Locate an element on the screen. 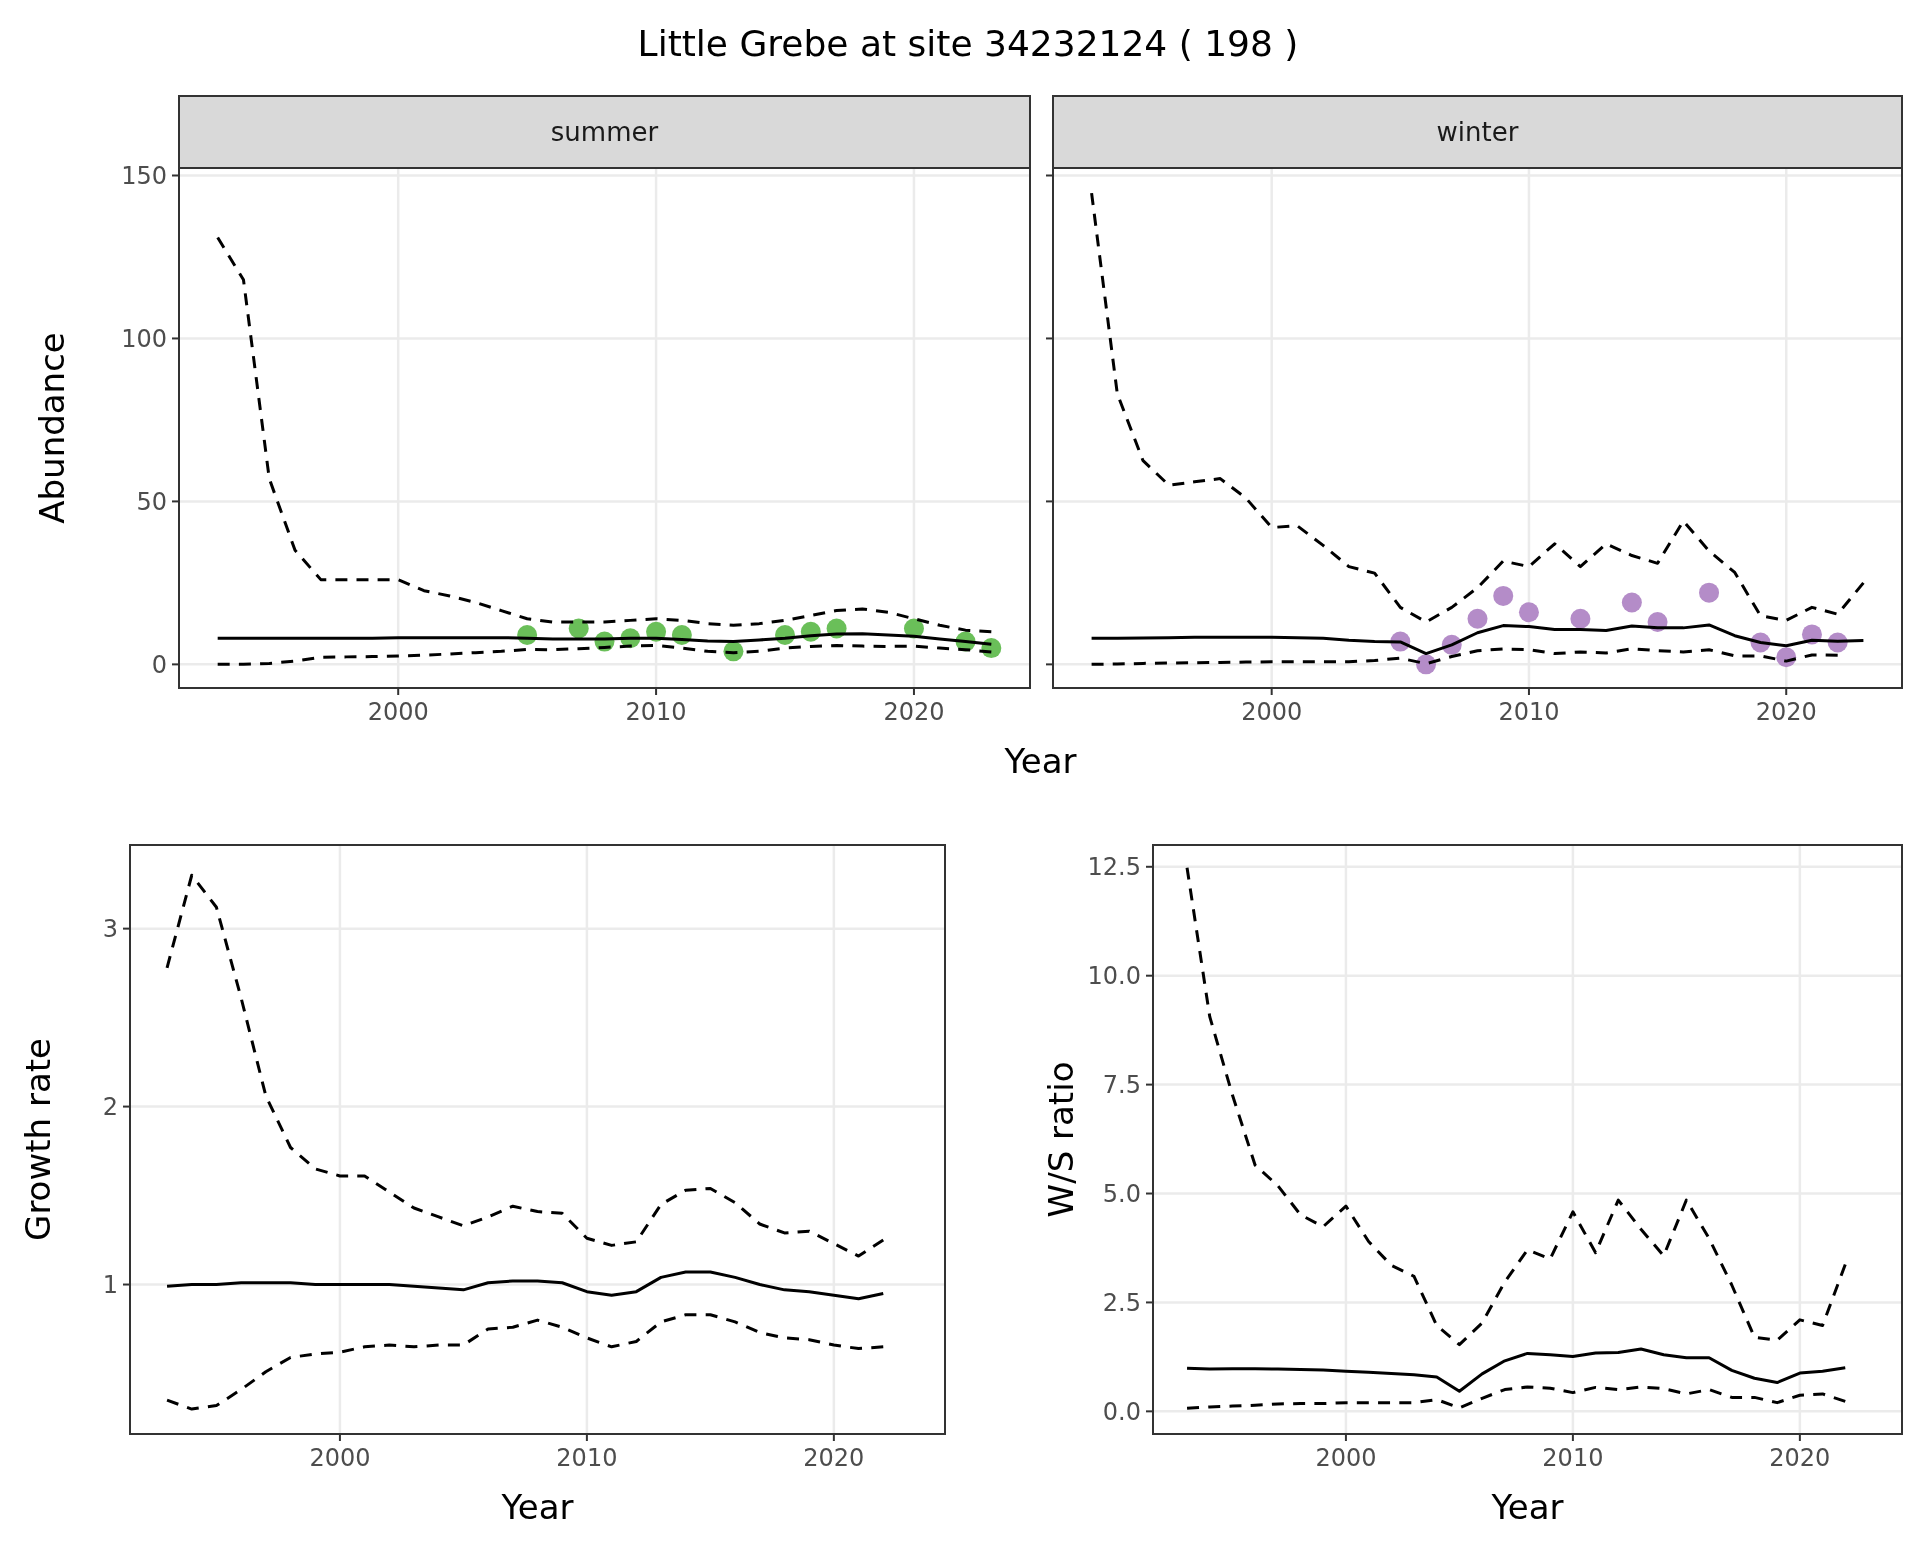 Image resolution: width=1920 pixels, height=1560 pixels. y-tick-label: 100 is located at coordinates (144, 338).